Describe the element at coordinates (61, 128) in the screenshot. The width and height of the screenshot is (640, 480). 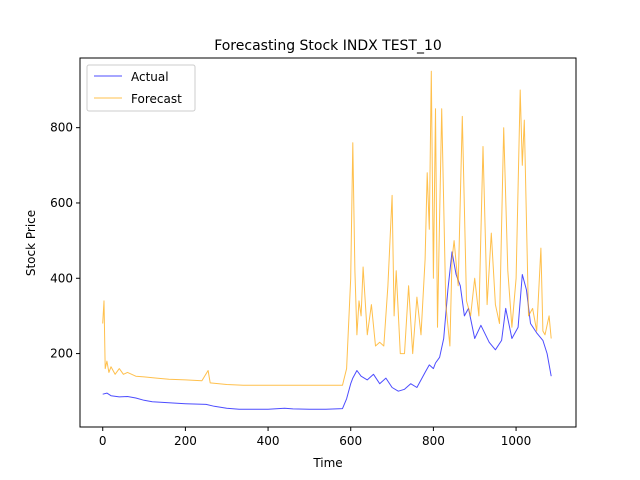
I see `y-tick-label: 800` at that location.